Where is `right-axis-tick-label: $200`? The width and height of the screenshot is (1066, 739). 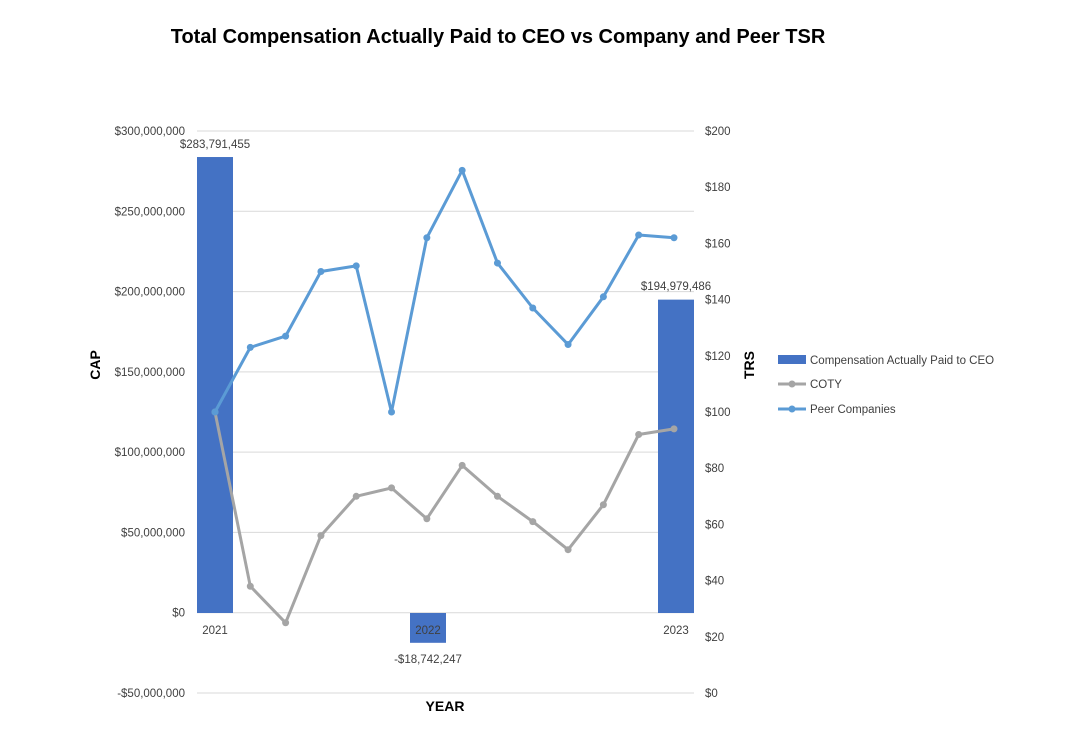 right-axis-tick-label: $200 is located at coordinates (718, 132).